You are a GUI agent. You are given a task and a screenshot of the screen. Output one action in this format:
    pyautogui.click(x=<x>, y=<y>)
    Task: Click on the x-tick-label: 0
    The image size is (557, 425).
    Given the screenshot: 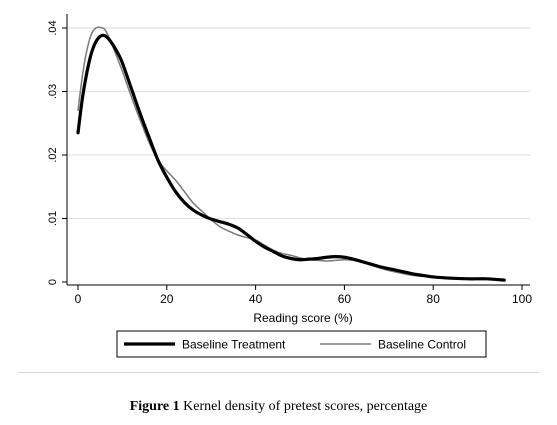 What is the action you would take?
    pyautogui.click(x=78, y=299)
    